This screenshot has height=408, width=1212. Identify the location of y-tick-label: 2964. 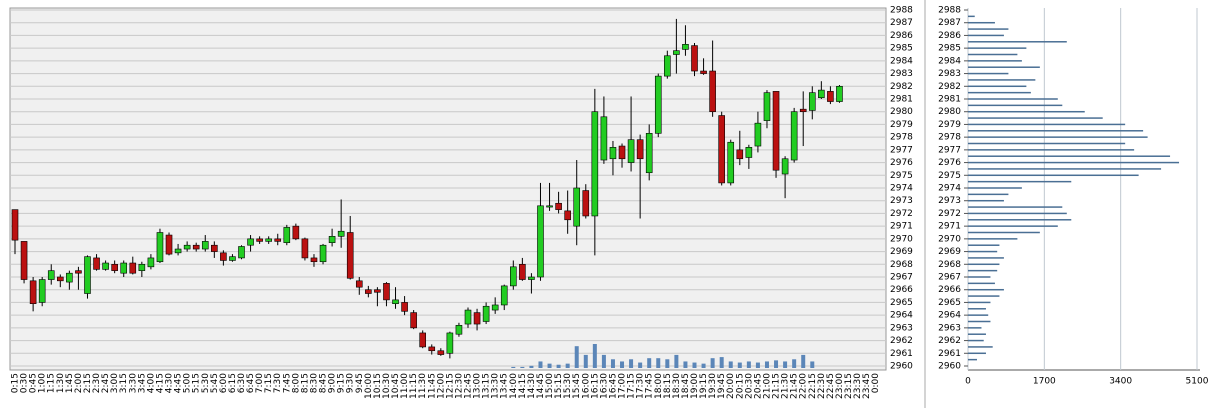
(901, 316).